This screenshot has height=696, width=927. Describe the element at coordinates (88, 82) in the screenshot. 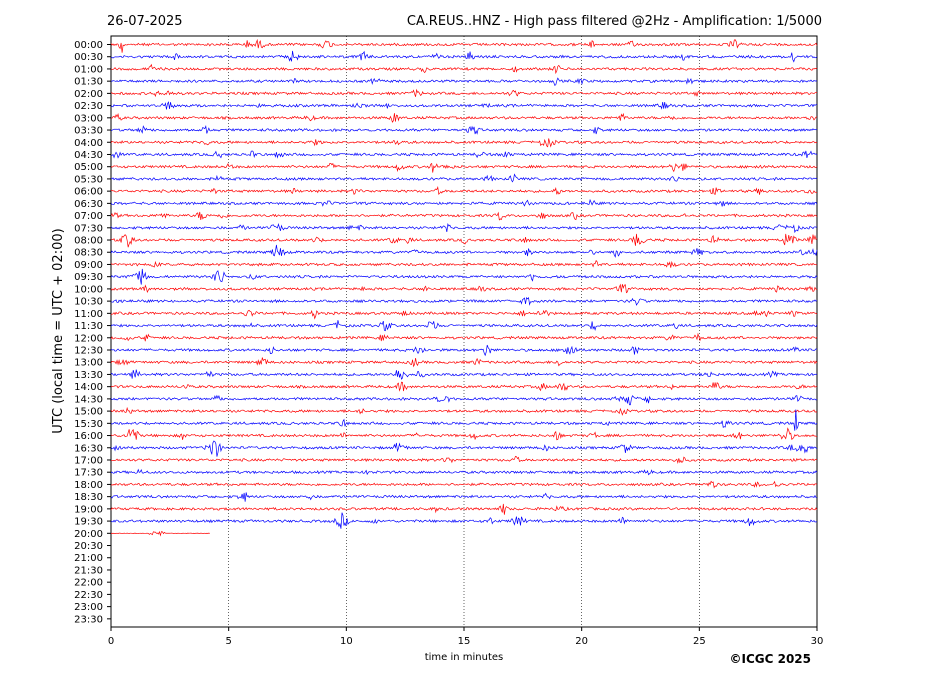

I see `row-label: 01:30` at that location.